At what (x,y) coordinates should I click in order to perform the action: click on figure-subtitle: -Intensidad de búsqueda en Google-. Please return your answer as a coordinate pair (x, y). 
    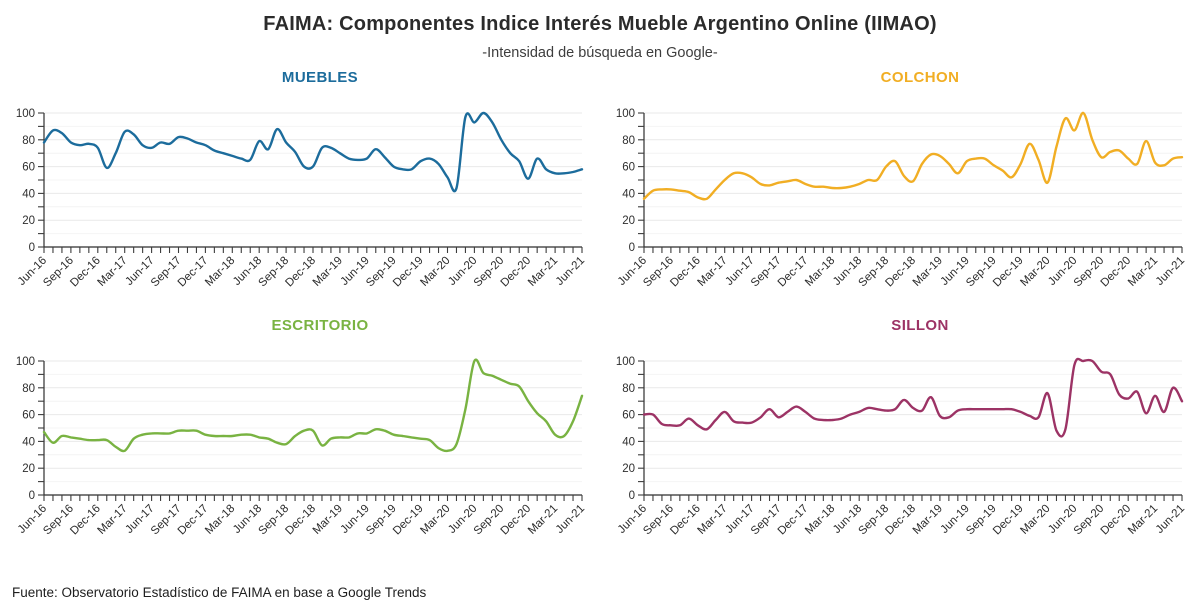
    Looking at the image, I should click on (600, 53).